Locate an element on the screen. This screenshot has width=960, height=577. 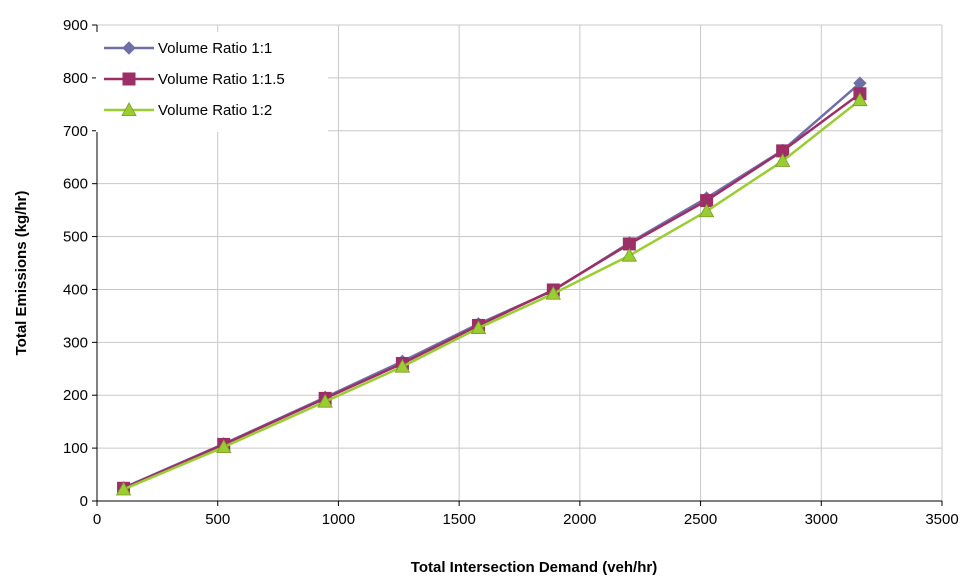
legend-triangle-marker is located at coordinates (129, 109).